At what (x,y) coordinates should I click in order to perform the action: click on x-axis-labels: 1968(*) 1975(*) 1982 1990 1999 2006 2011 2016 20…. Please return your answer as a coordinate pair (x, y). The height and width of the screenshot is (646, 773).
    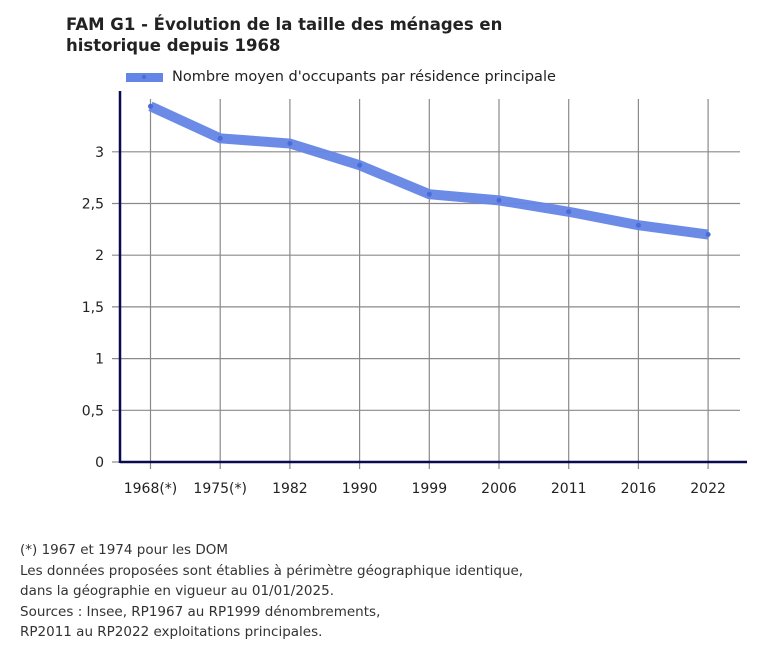
    Looking at the image, I should click on (425, 489).